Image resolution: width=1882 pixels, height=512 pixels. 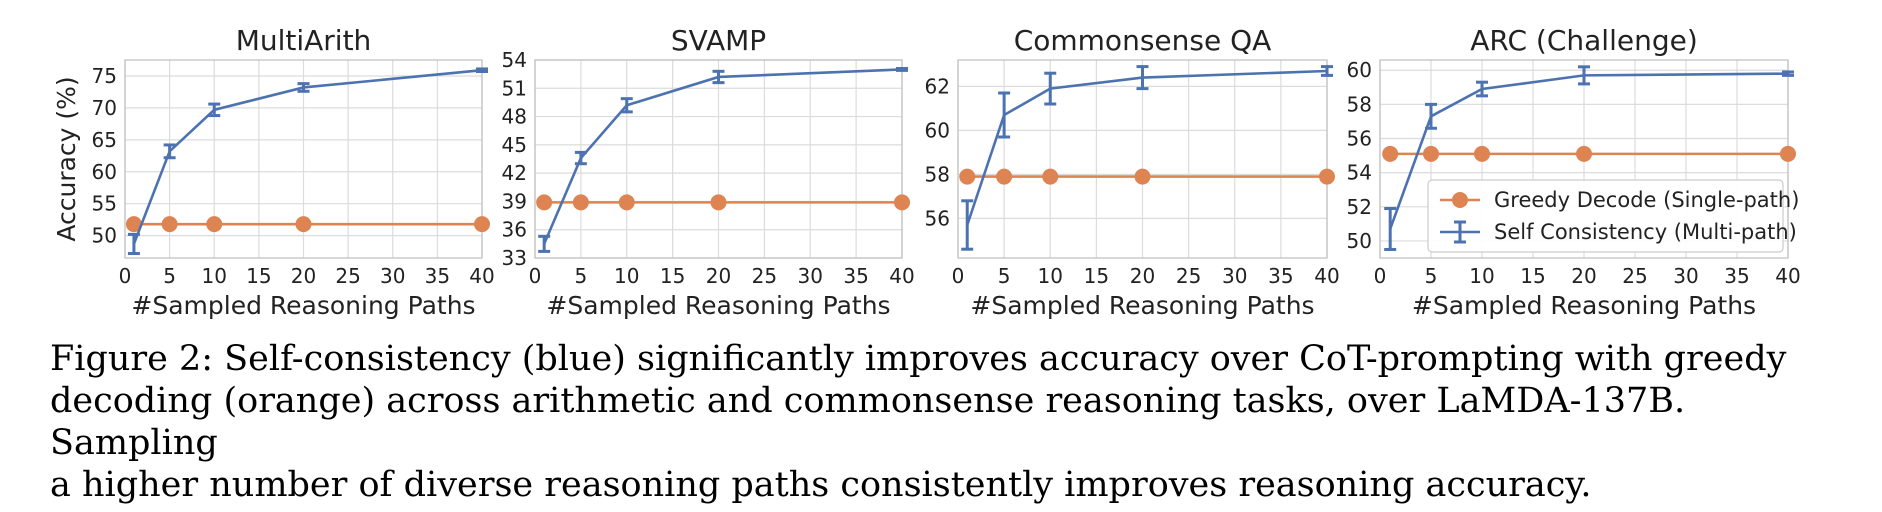 I want to click on y-tick-label: 45, so click(x=514, y=145).